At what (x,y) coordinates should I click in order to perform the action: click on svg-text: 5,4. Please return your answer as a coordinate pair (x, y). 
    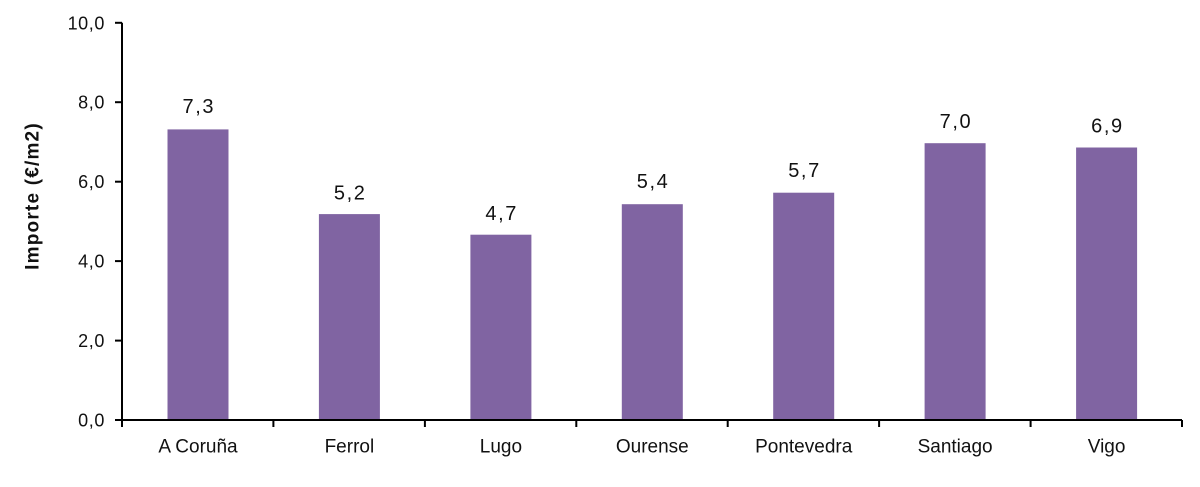
    Looking at the image, I should click on (653, 182).